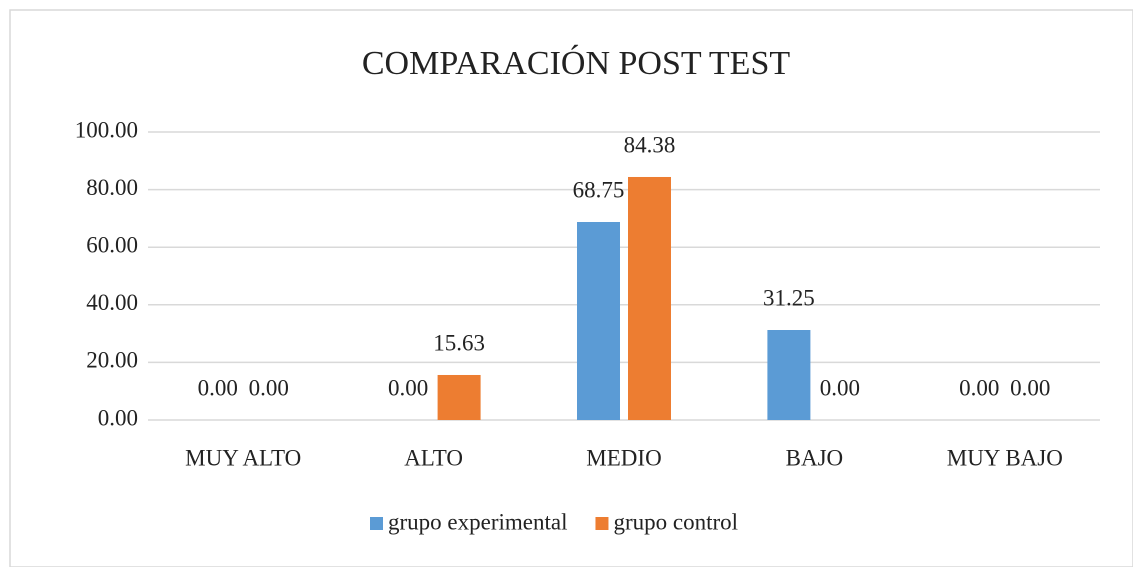 The width and height of the screenshot is (1133, 567). What do you see at coordinates (477, 521) in the screenshot?
I see `legend-label: grupo experimental` at bounding box center [477, 521].